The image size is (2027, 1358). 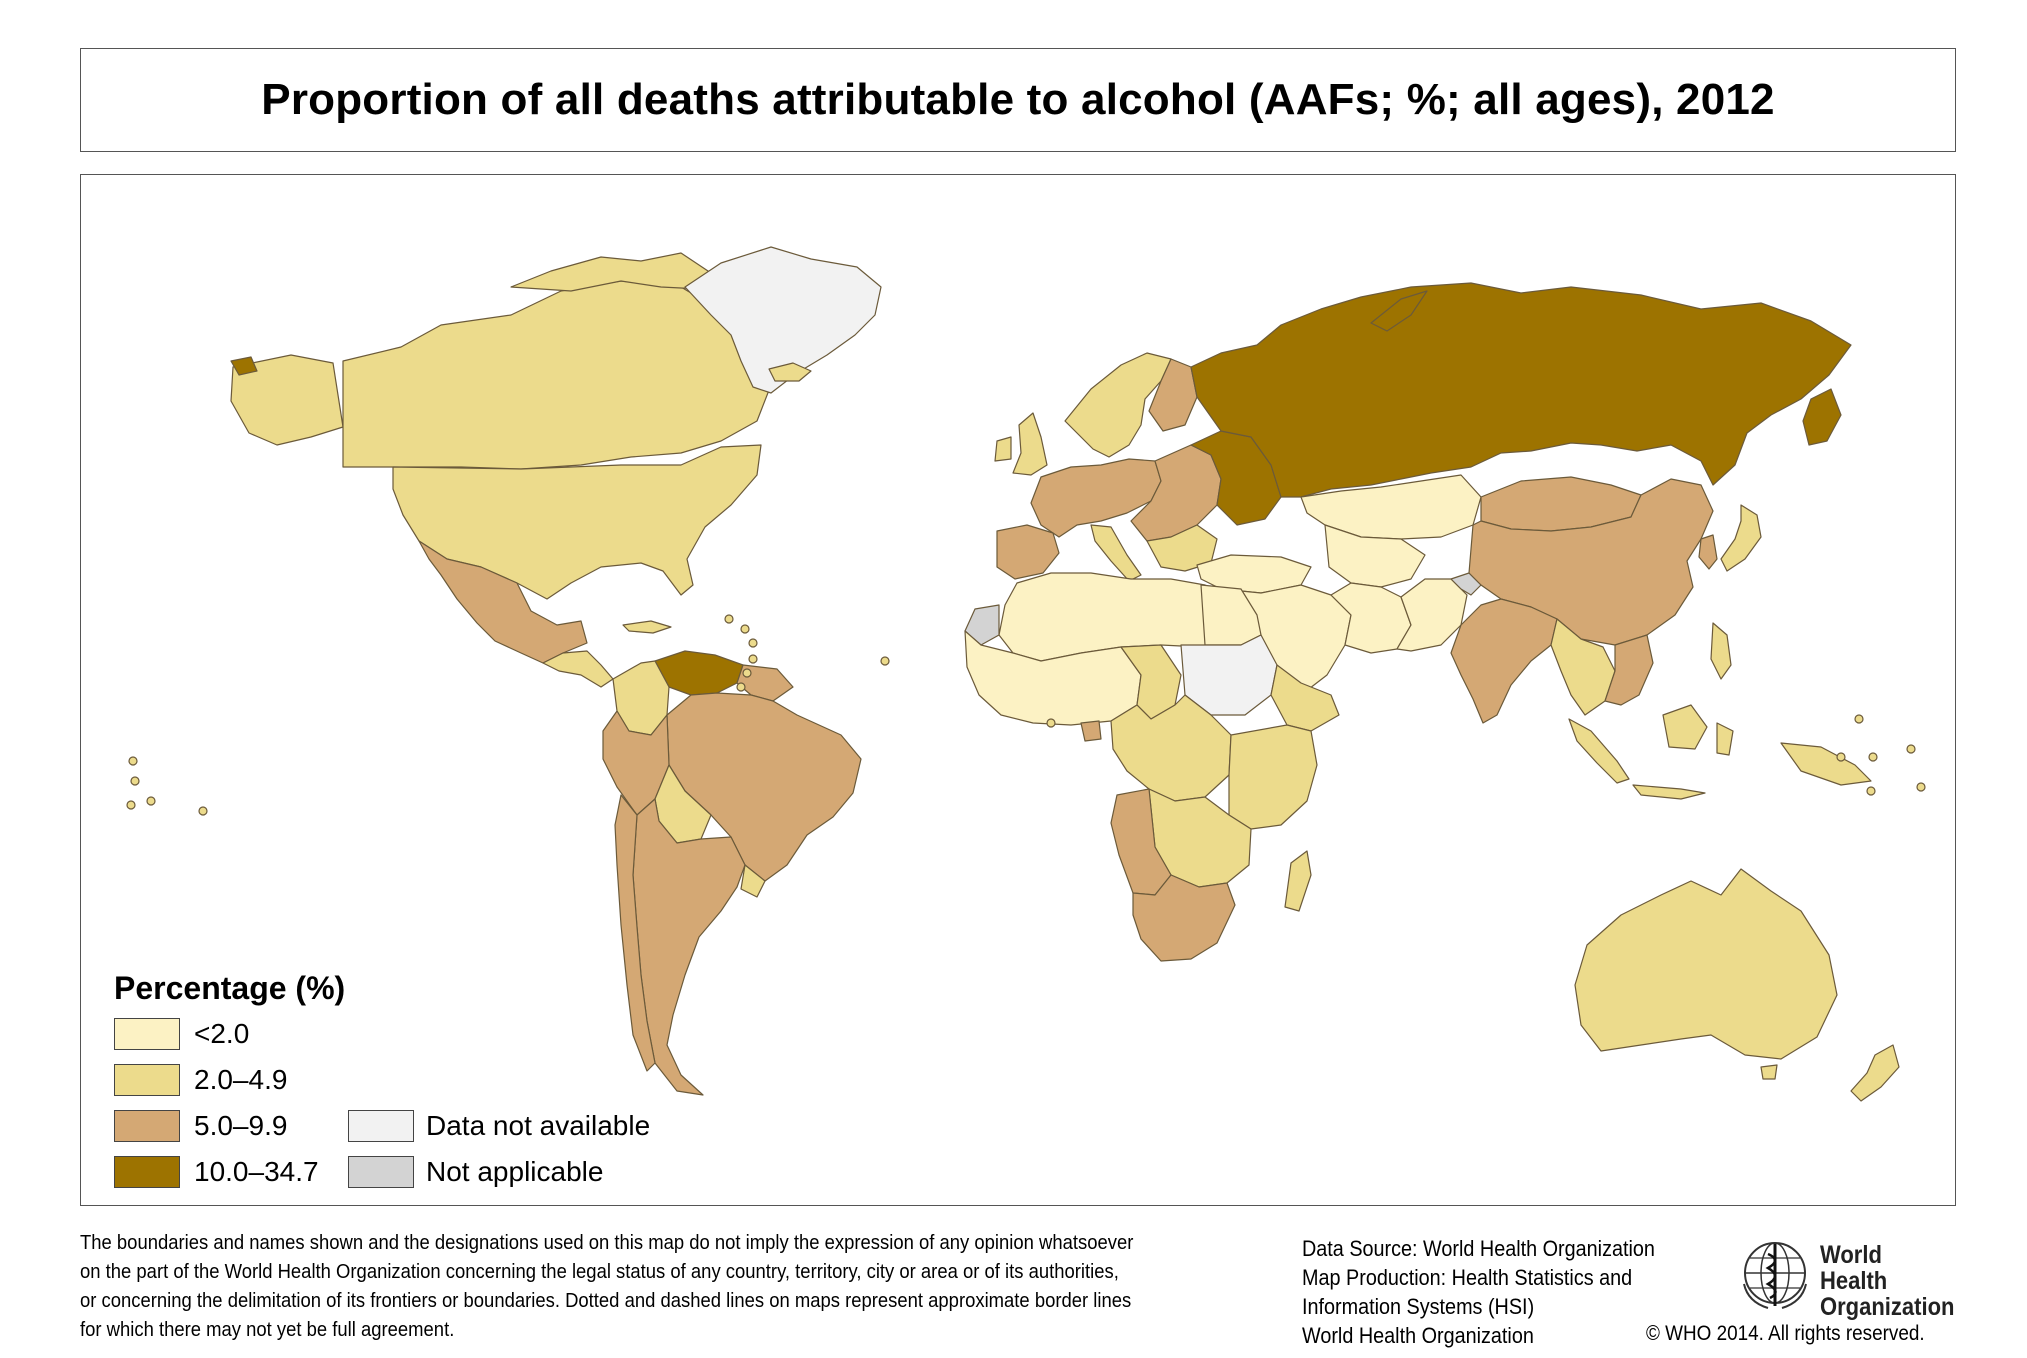 I want to click on source-line: Information Systems (HSI), so click(x=1418, y=1306).